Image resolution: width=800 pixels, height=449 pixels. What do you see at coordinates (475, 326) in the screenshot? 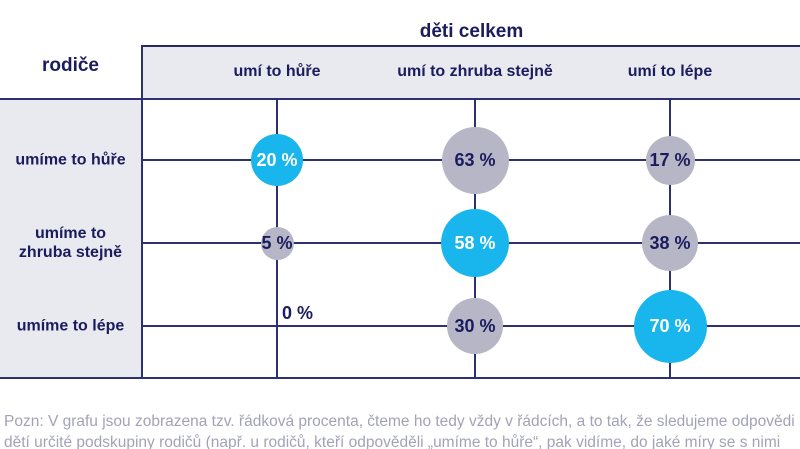
I see `bubble: 30 %` at bounding box center [475, 326].